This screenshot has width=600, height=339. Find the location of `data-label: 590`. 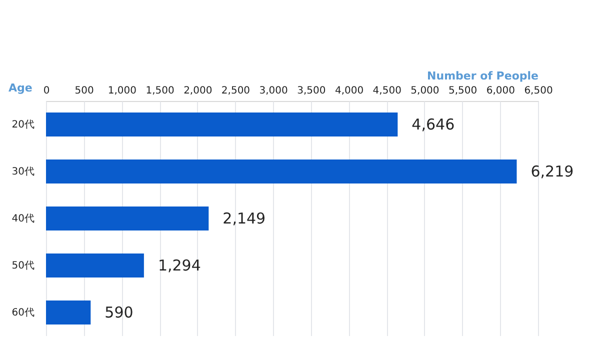

data-label: 590 is located at coordinates (119, 313).